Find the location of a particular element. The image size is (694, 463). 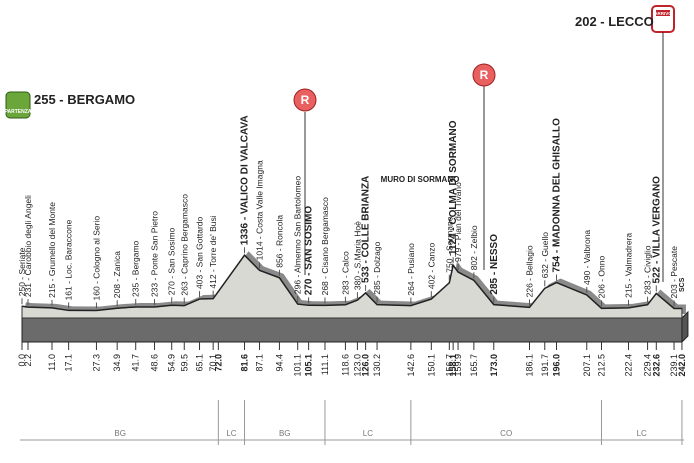

km-label: 27.3 is located at coordinates (96, 363).